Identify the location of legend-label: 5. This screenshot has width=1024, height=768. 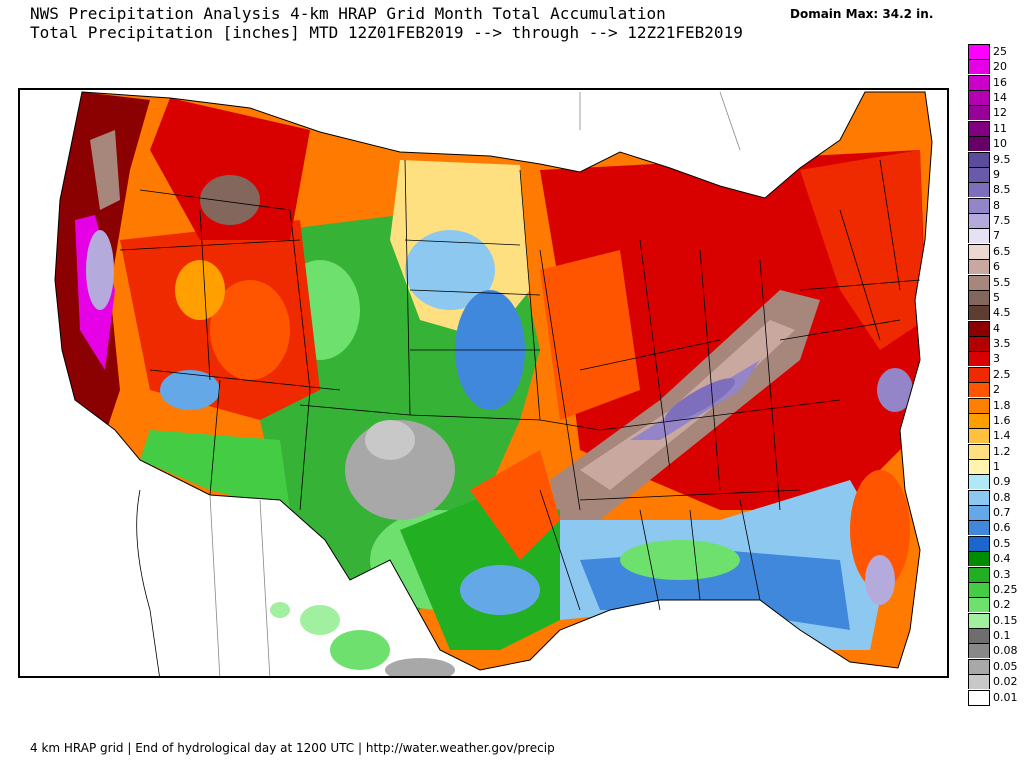
(996, 297).